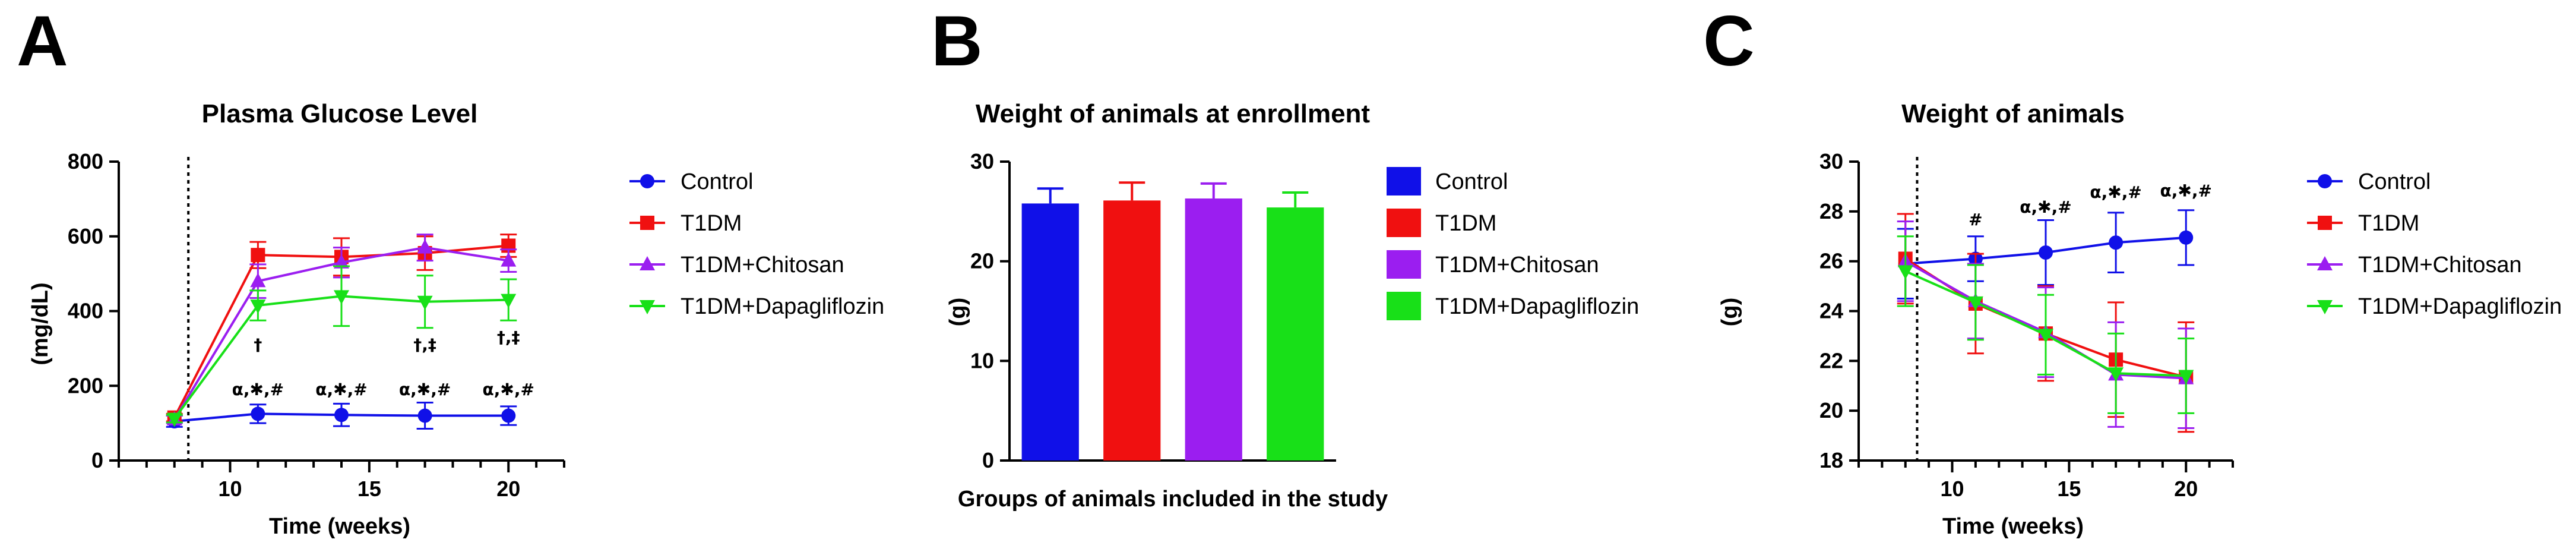  I want to click on panel-b-plot-area: 0 10 20 30, so click(1153, 310).